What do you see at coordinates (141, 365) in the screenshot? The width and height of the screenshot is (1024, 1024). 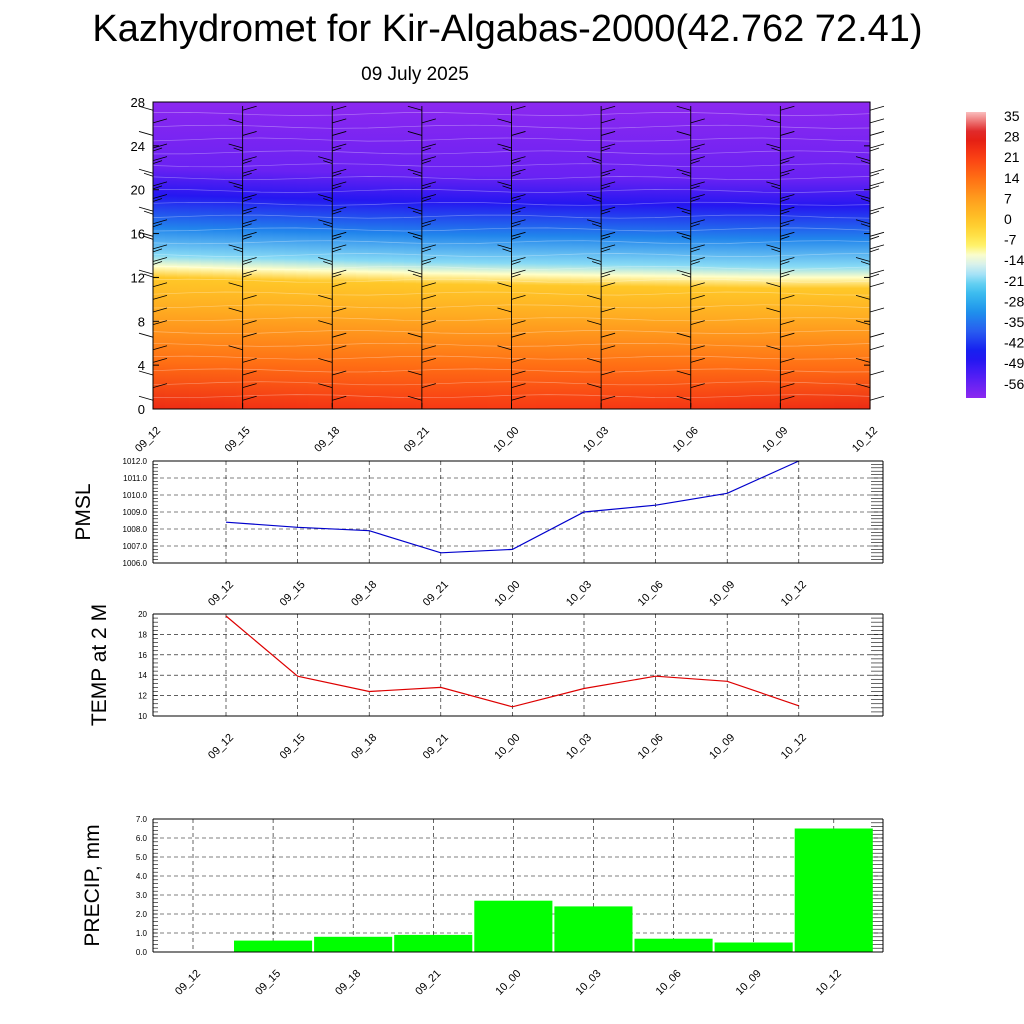 I see `y-tick-label: 4` at bounding box center [141, 365].